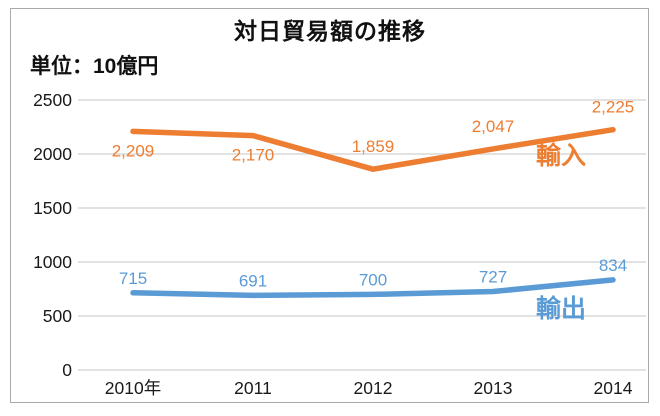  What do you see at coordinates (52, 154) in the screenshot?
I see `y-axis-tick-label: 2000` at bounding box center [52, 154].